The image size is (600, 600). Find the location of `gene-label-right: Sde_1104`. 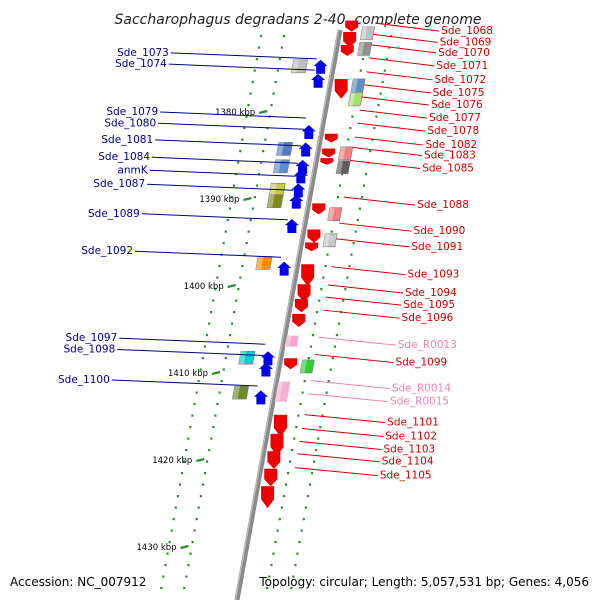

gene-label-right: Sde_1104 is located at coordinates (408, 462).